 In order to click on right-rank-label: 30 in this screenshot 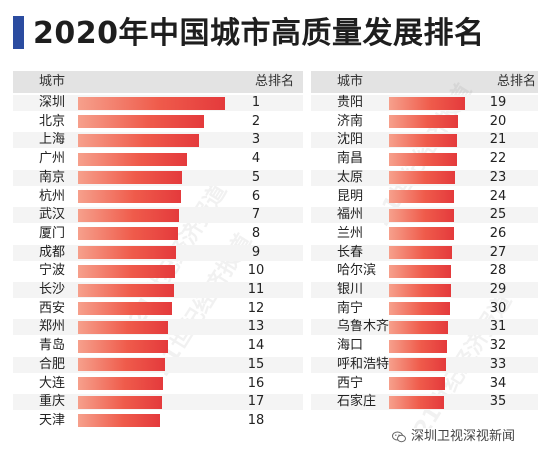, I will do `click(498, 308)`.